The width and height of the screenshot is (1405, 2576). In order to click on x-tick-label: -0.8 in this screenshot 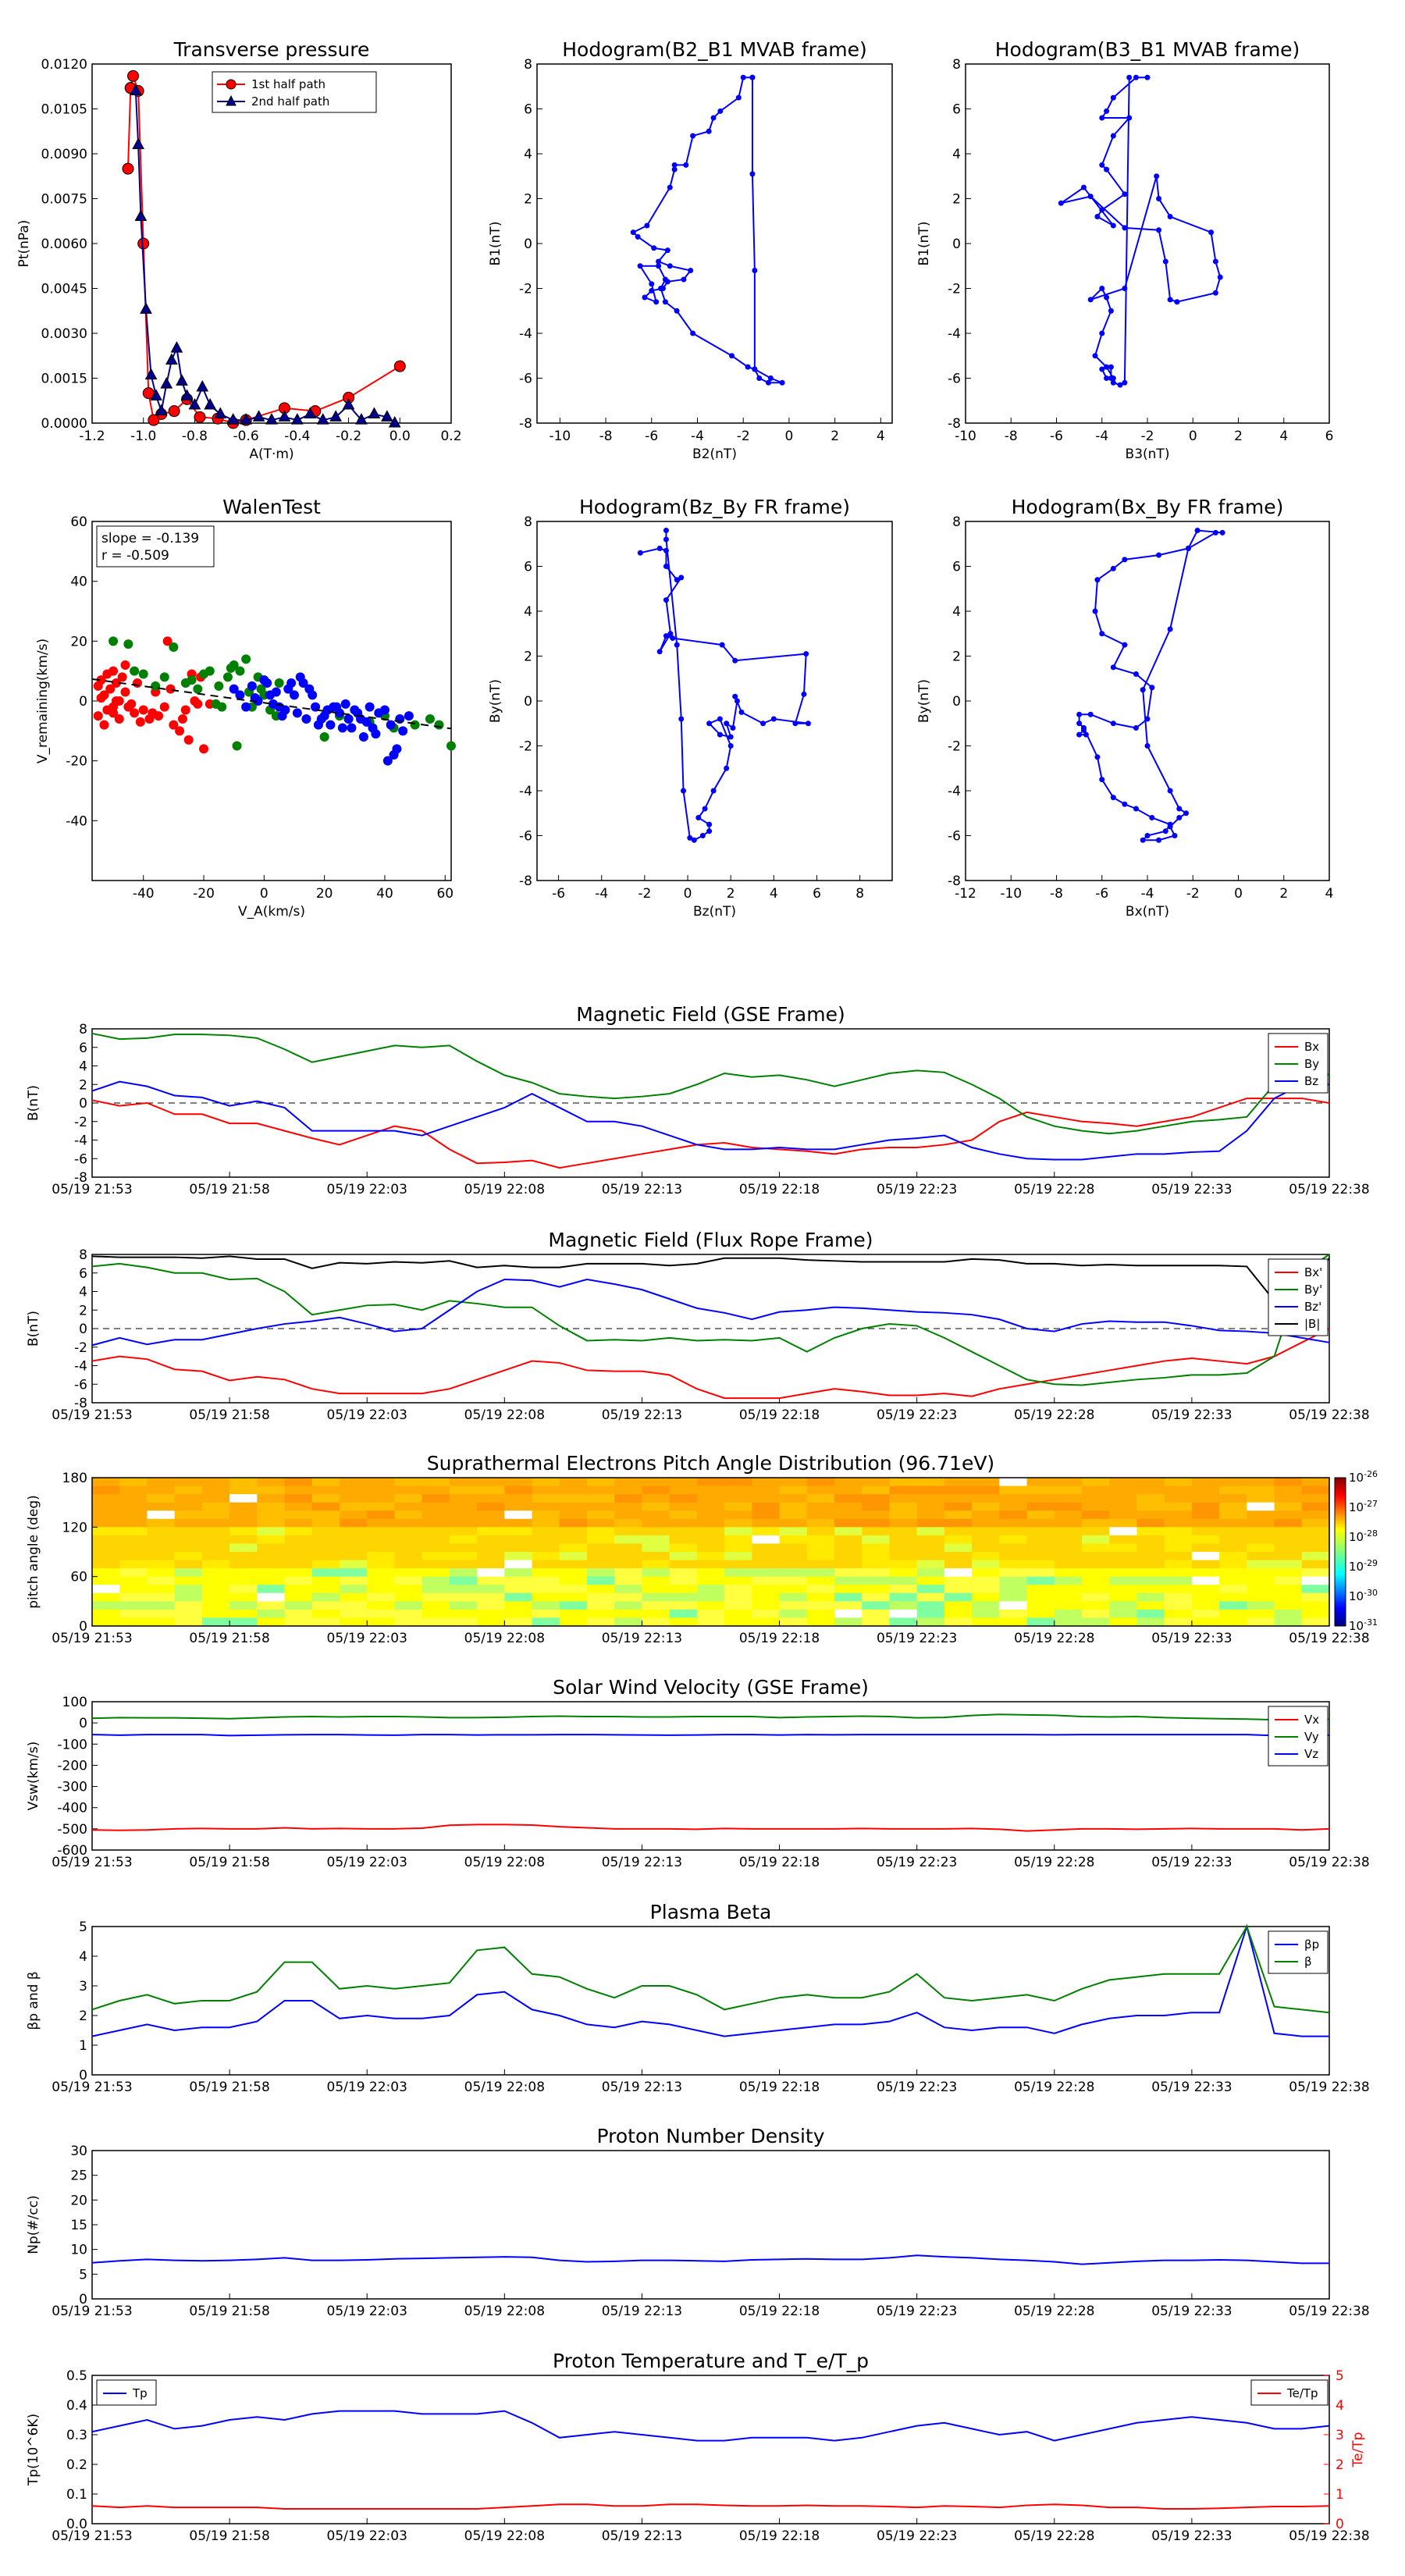, I will do `click(195, 436)`.